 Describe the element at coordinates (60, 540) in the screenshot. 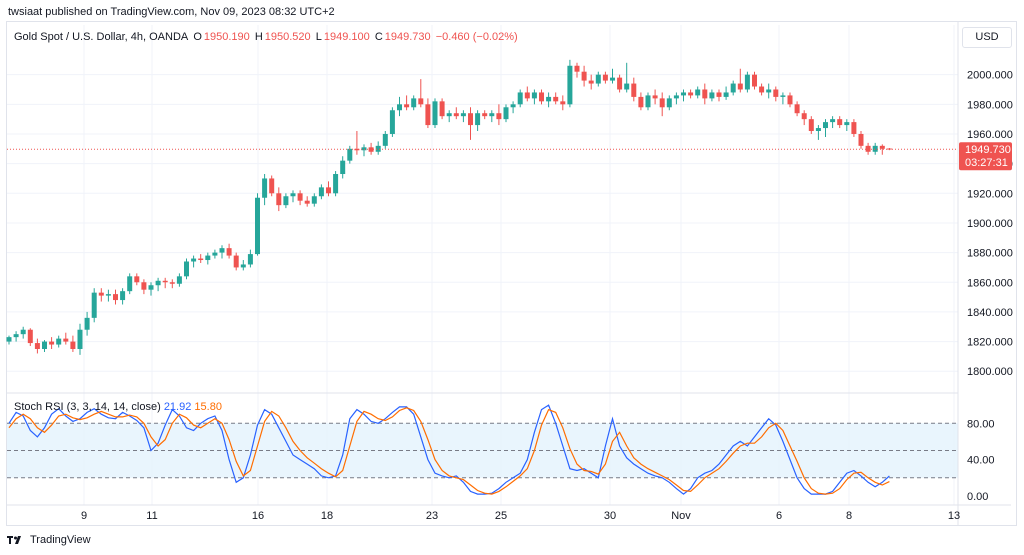

I see `tradingview-brand: TradingView` at that location.